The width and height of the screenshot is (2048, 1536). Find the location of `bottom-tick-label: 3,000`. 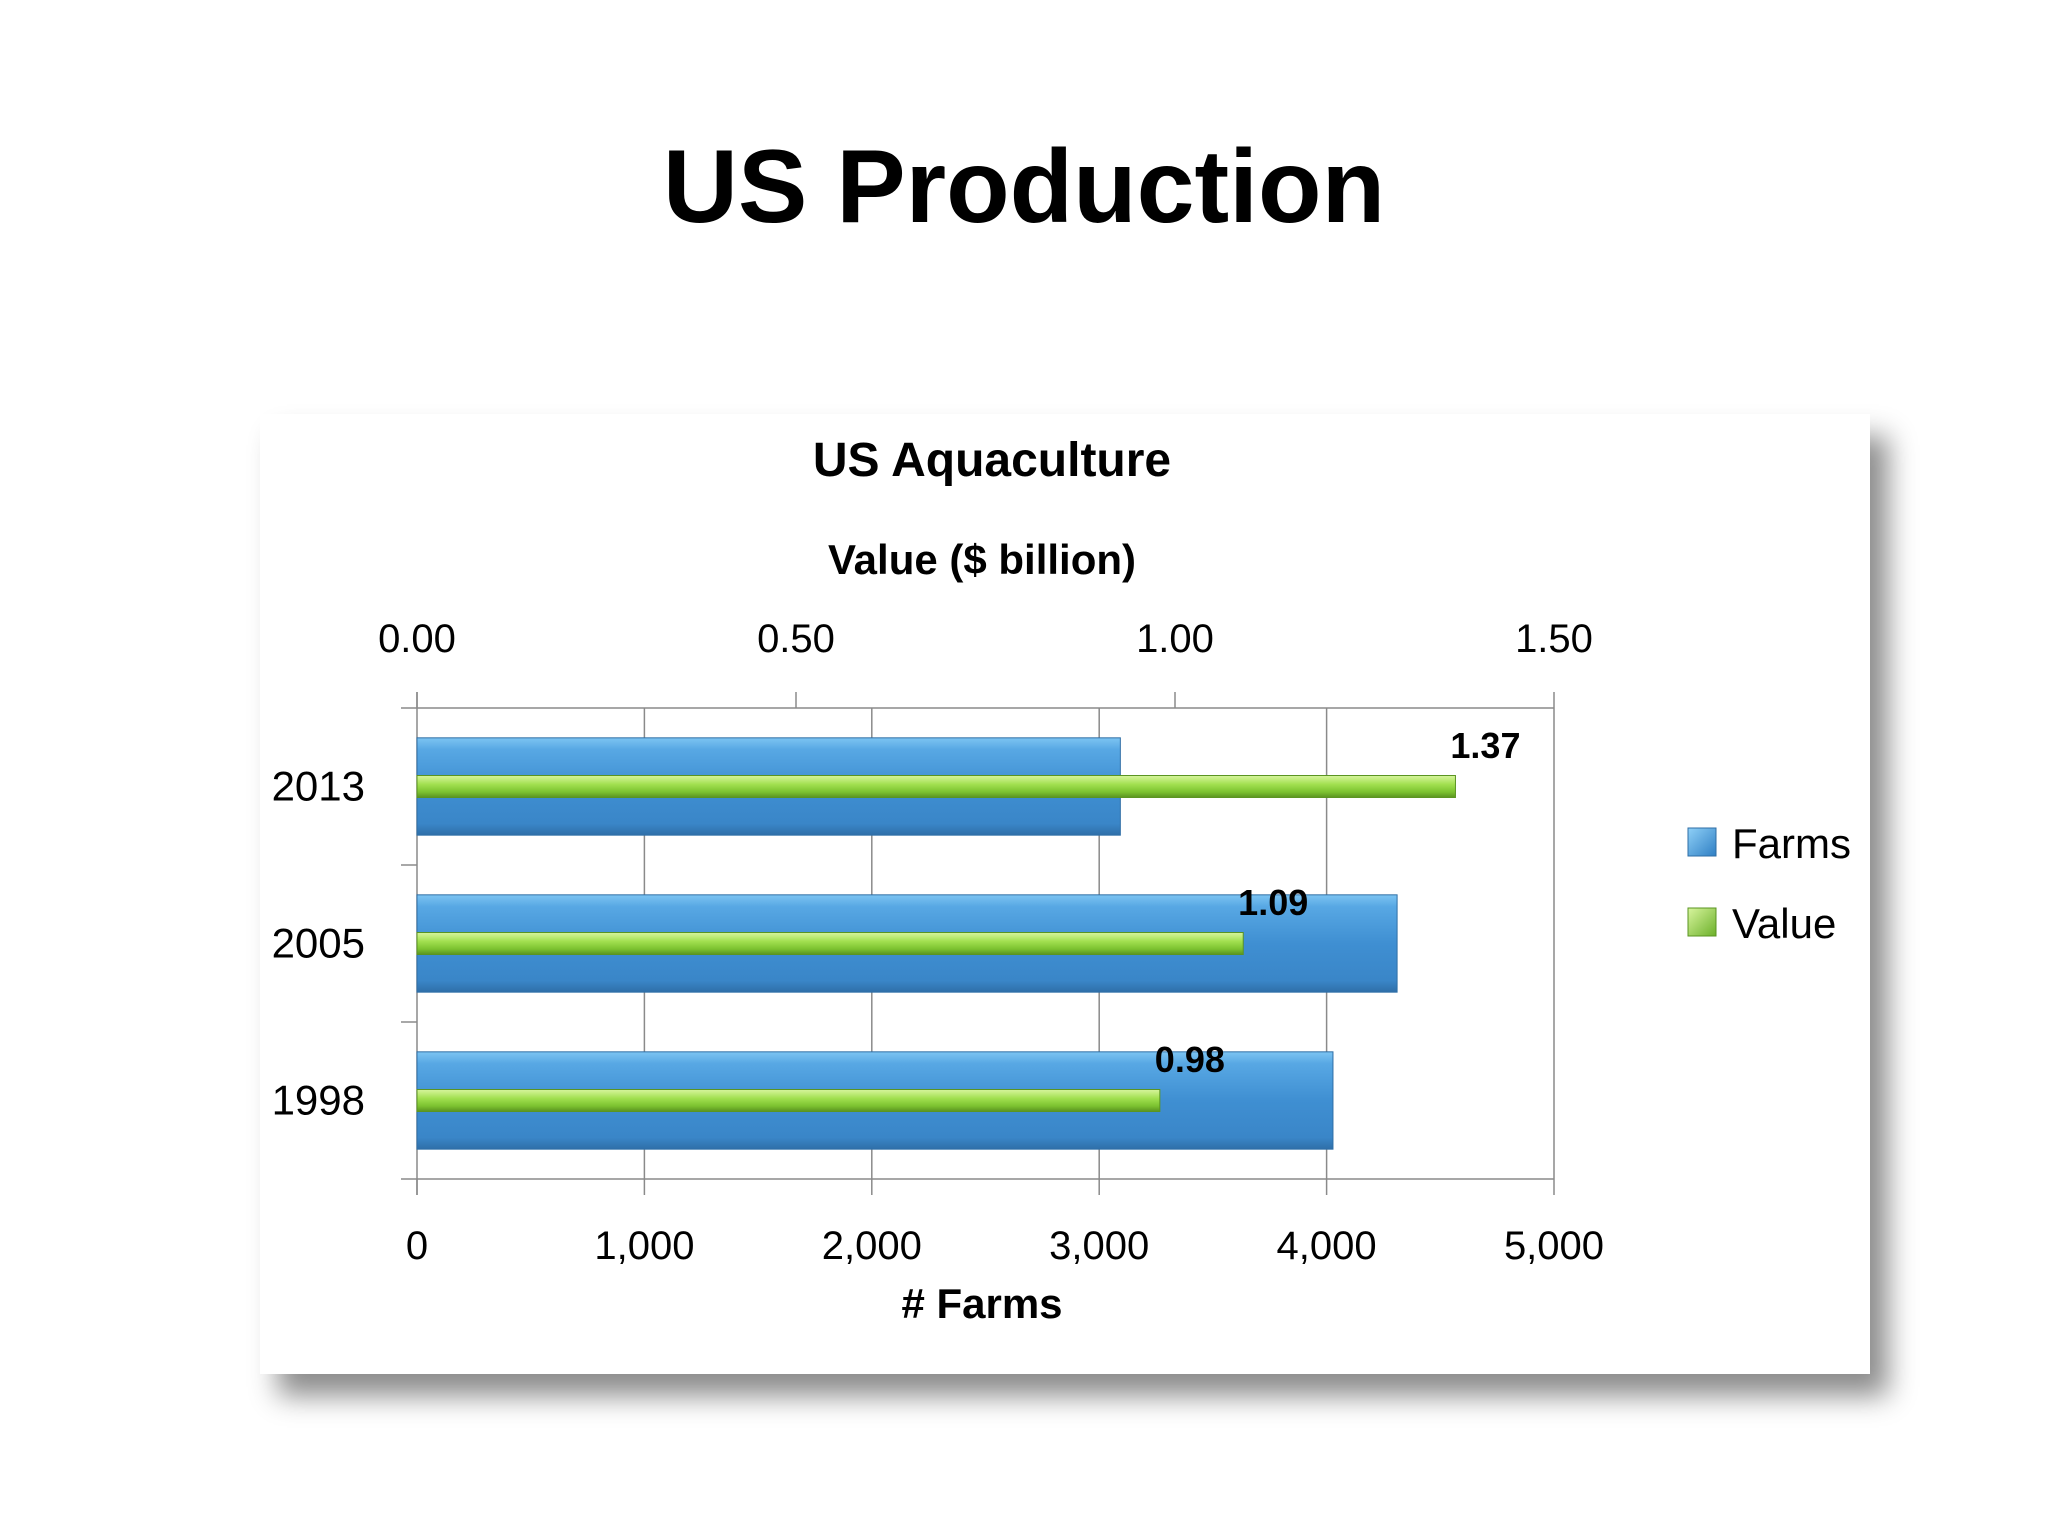

bottom-tick-label: 3,000 is located at coordinates (1099, 1246).